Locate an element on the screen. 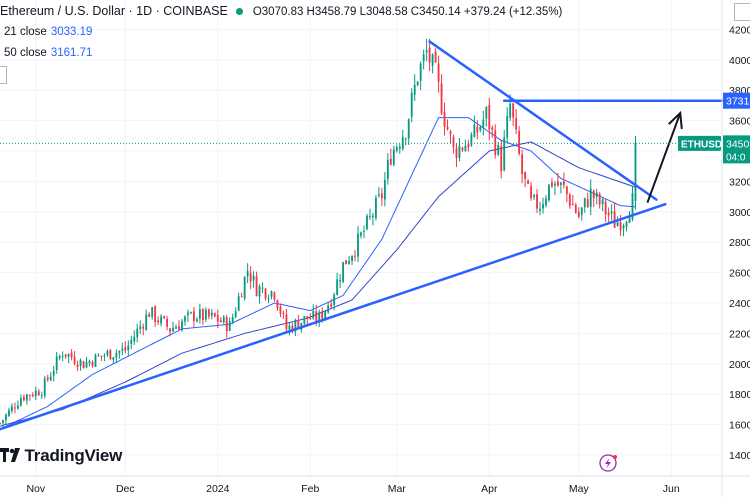 This screenshot has width=750, height=497. y-tick-label: 1600 is located at coordinates (739, 426).